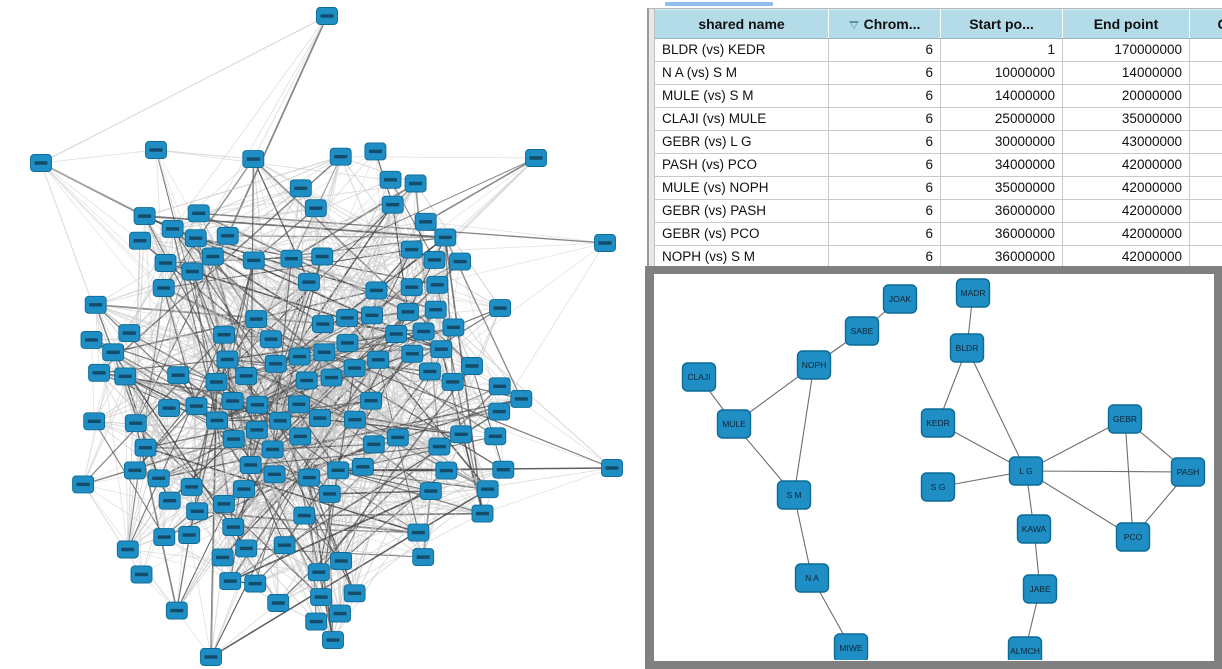 Image resolution: width=1222 pixels, height=669 pixels. I want to click on table-cell-genetic: 6.6, so click(1205, 73).